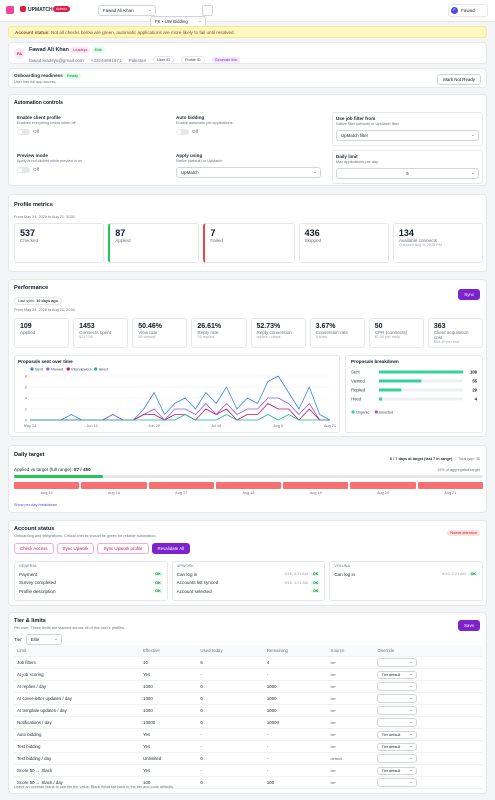 The height and width of the screenshot is (800, 495). Describe the element at coordinates (43, 469) in the screenshot. I see `applied-label: Applied vs target (full range):` at that location.